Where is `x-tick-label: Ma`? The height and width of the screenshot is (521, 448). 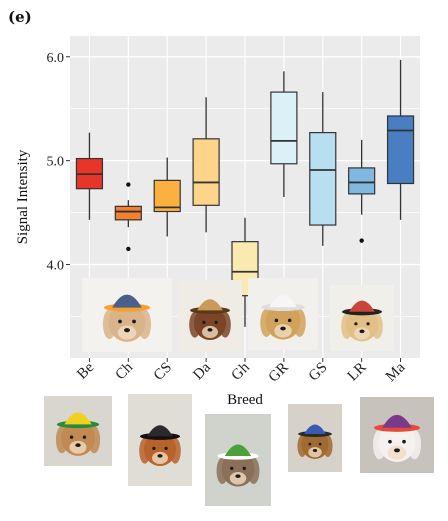
x-tick-label: Ma is located at coordinates (396, 372).